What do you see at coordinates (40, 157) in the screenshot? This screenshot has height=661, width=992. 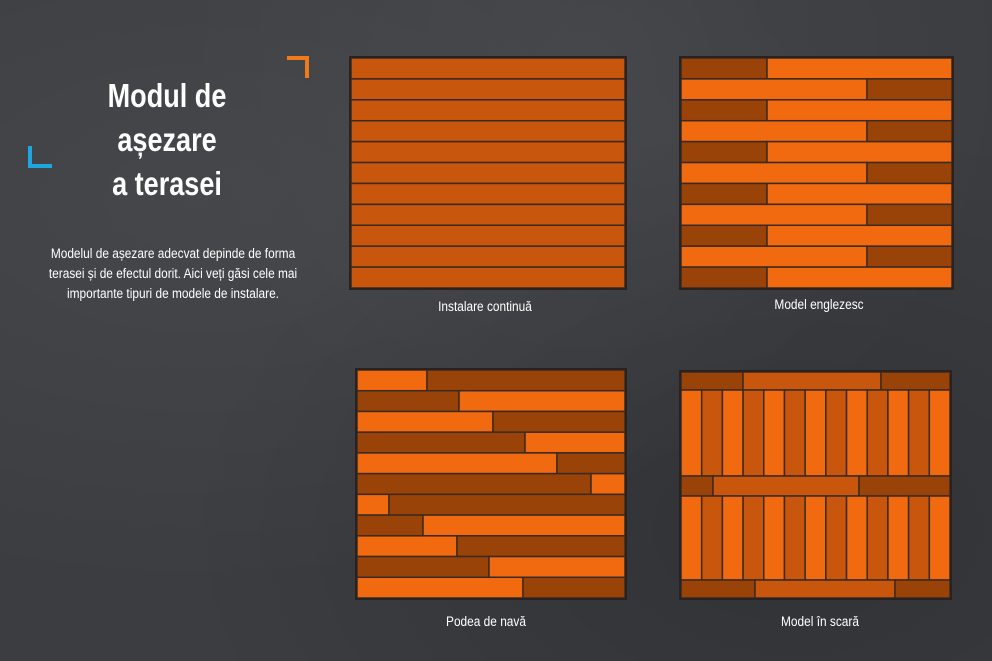 I see `blue-corner-decoration` at bounding box center [40, 157].